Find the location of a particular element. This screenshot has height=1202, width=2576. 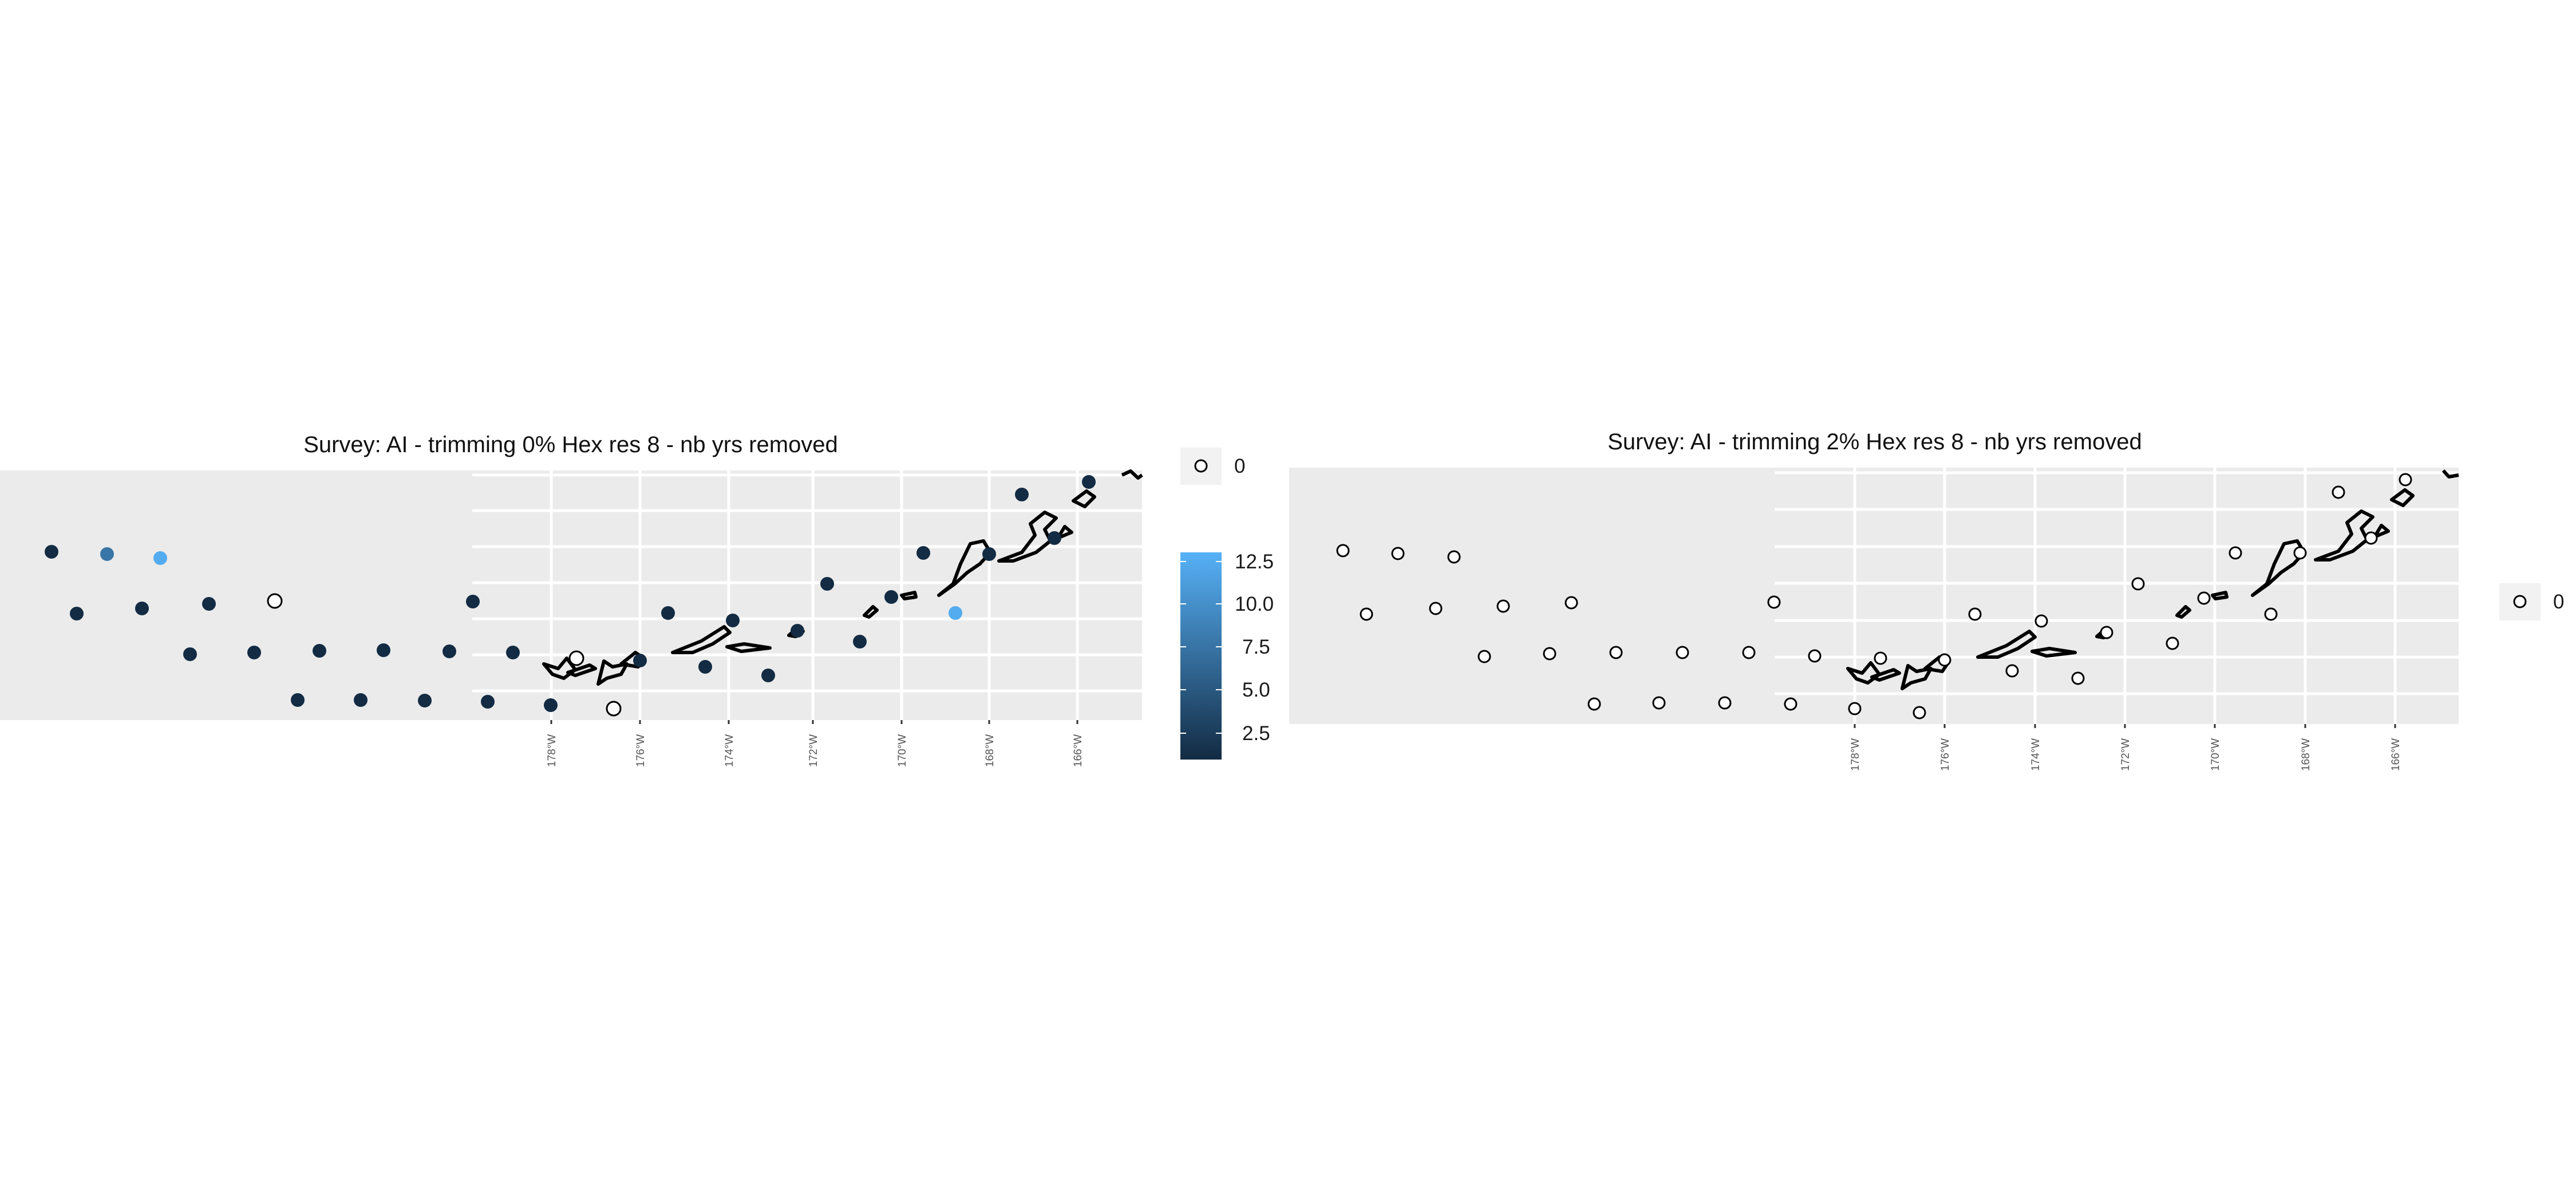

left-x-tick-4: 172°W is located at coordinates (814, 744).